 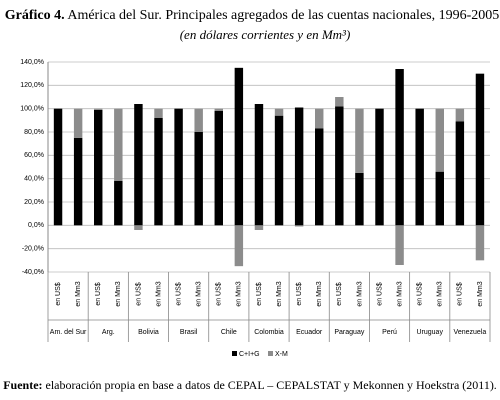 What do you see at coordinates (281, 354) in the screenshot?
I see `legend-label: X-M` at bounding box center [281, 354].